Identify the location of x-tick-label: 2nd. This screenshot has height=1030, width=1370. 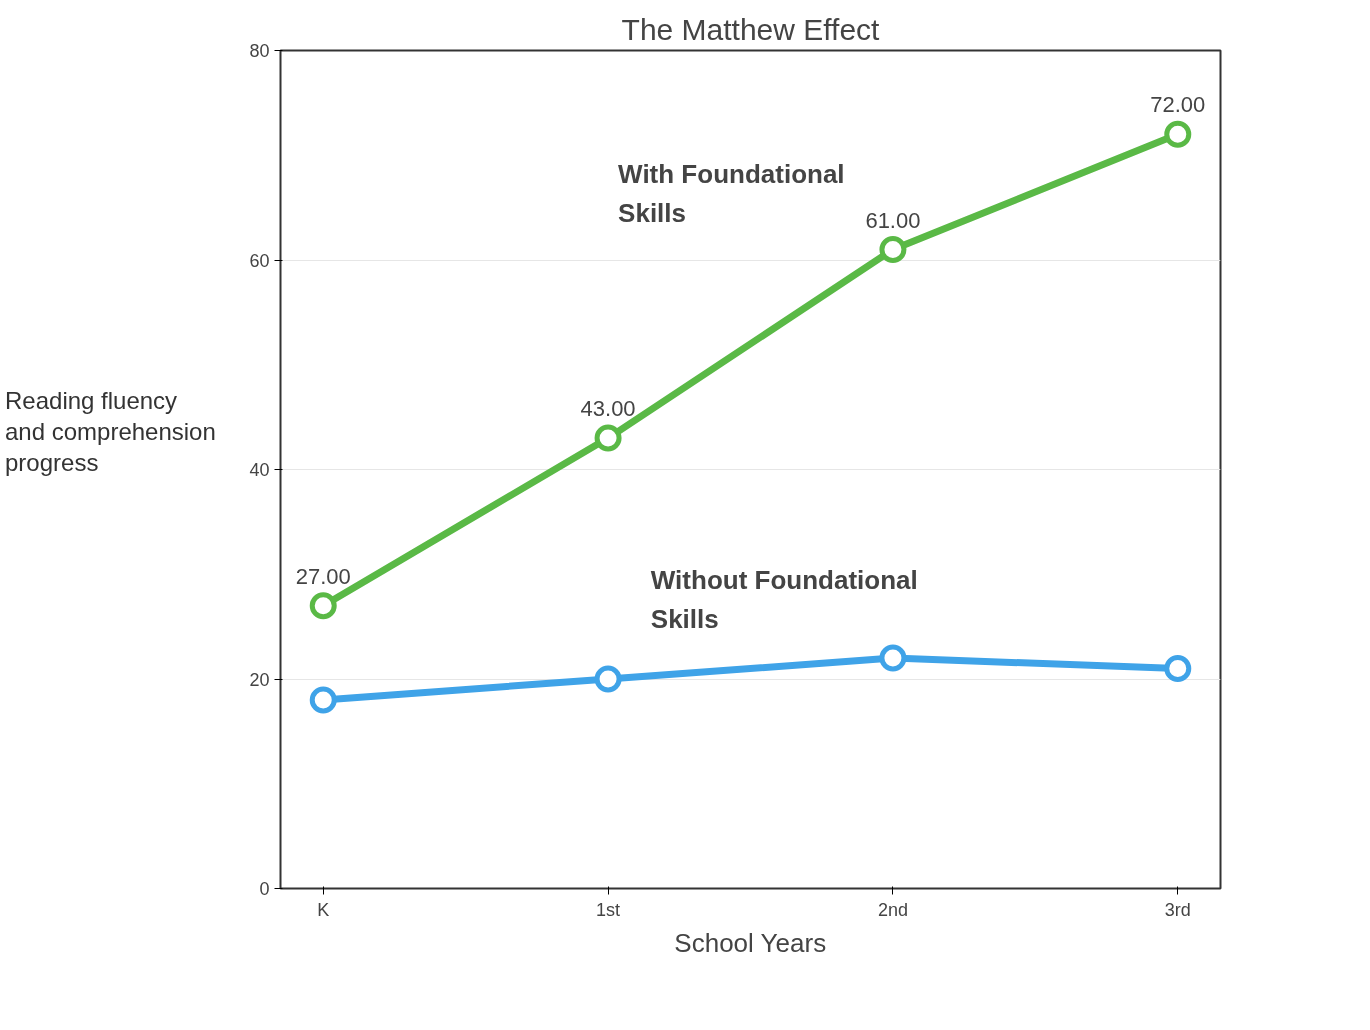
(892, 909).